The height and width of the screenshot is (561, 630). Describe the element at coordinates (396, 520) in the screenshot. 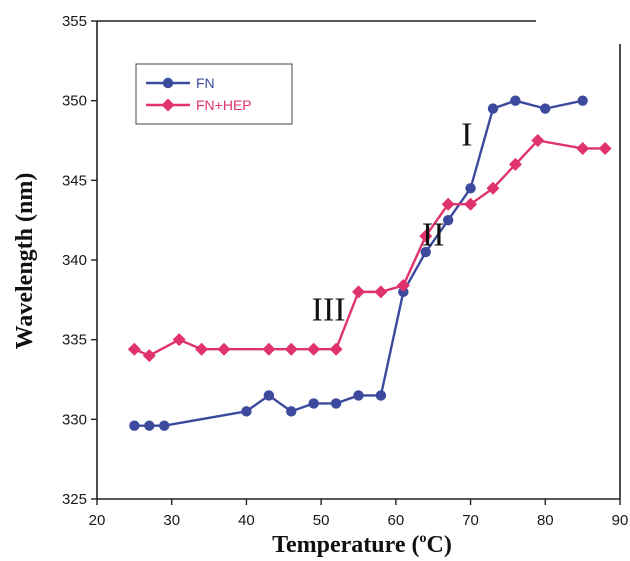

I see `x-tick-label: 60` at that location.